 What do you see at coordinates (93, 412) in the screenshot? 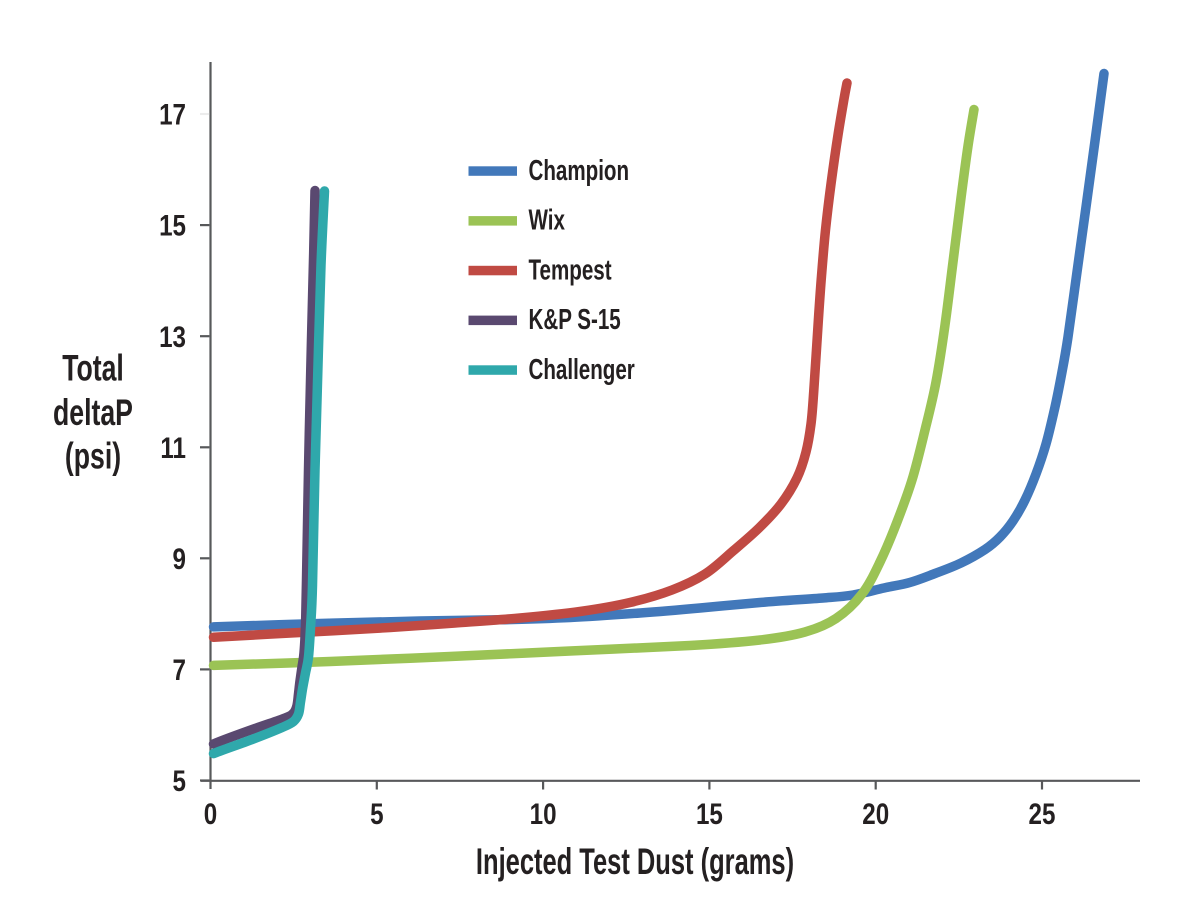
I see `svg-text: deltaP` at bounding box center [93, 412].